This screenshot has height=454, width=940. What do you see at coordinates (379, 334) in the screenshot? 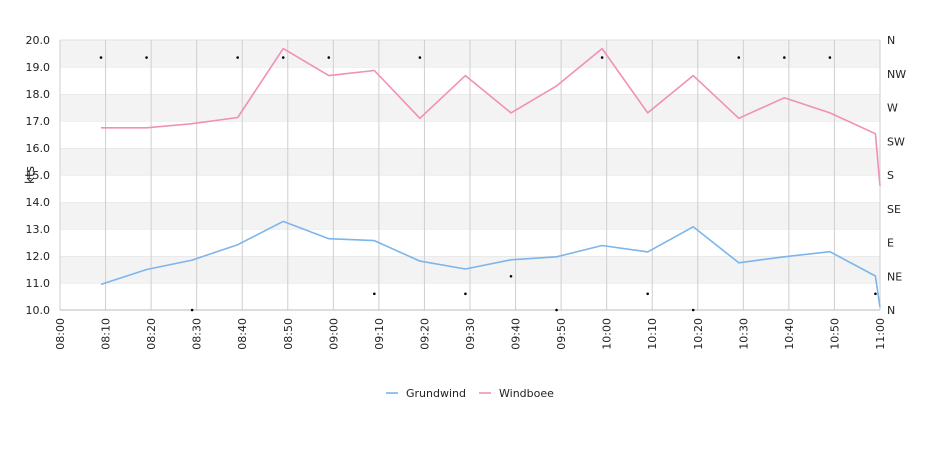
I see `x-tick-label: 09:10` at bounding box center [379, 334].